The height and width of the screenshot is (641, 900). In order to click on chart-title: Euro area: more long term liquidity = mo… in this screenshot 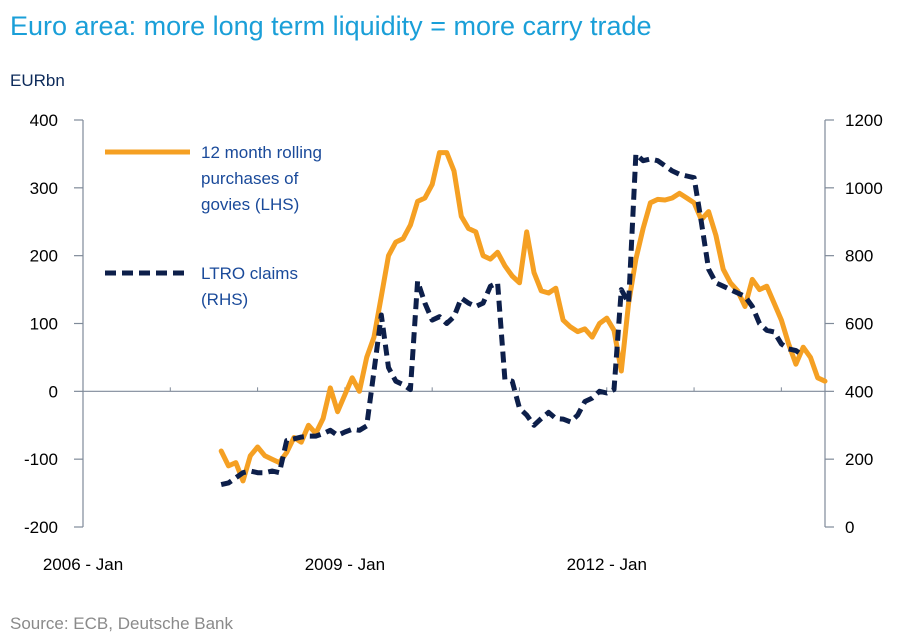, I will do `click(331, 26)`.